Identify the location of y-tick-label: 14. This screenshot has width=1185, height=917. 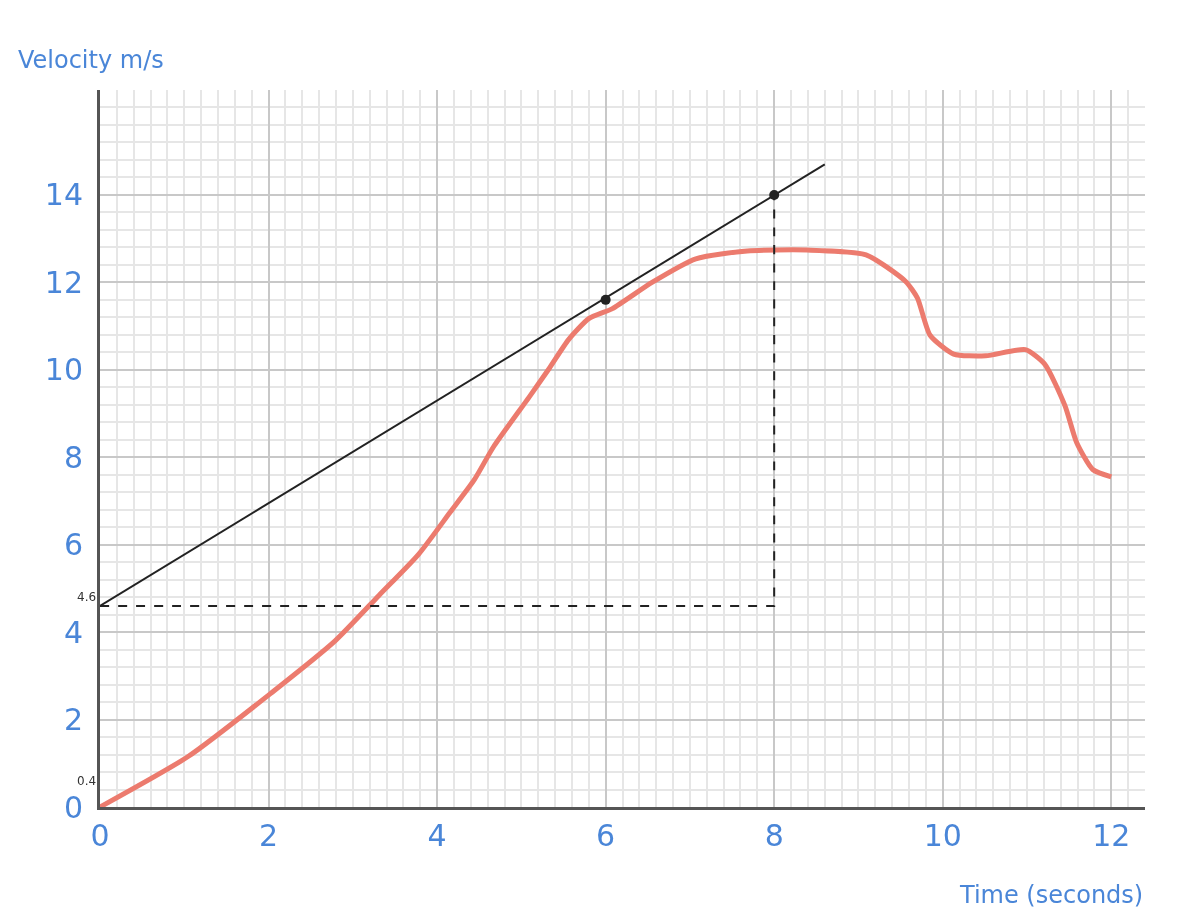
(63, 195).